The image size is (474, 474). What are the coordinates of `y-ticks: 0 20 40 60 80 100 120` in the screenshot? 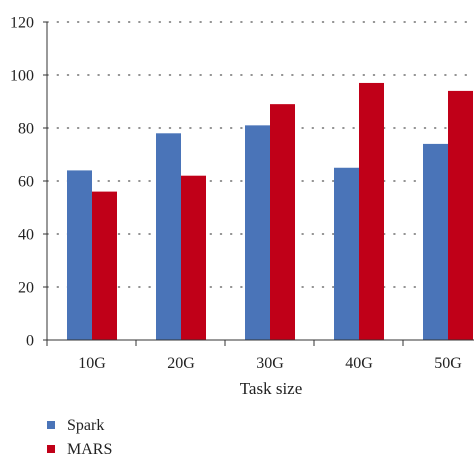 It's located at (28, 182).